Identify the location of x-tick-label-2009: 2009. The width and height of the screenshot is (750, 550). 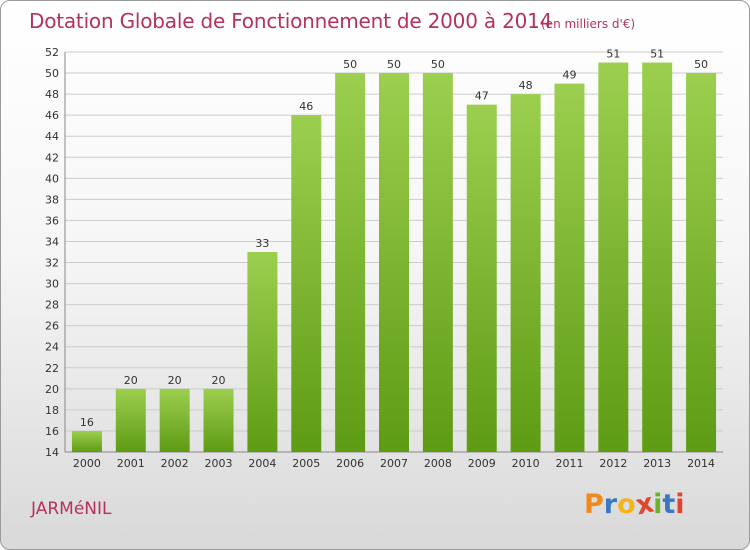
(482, 463).